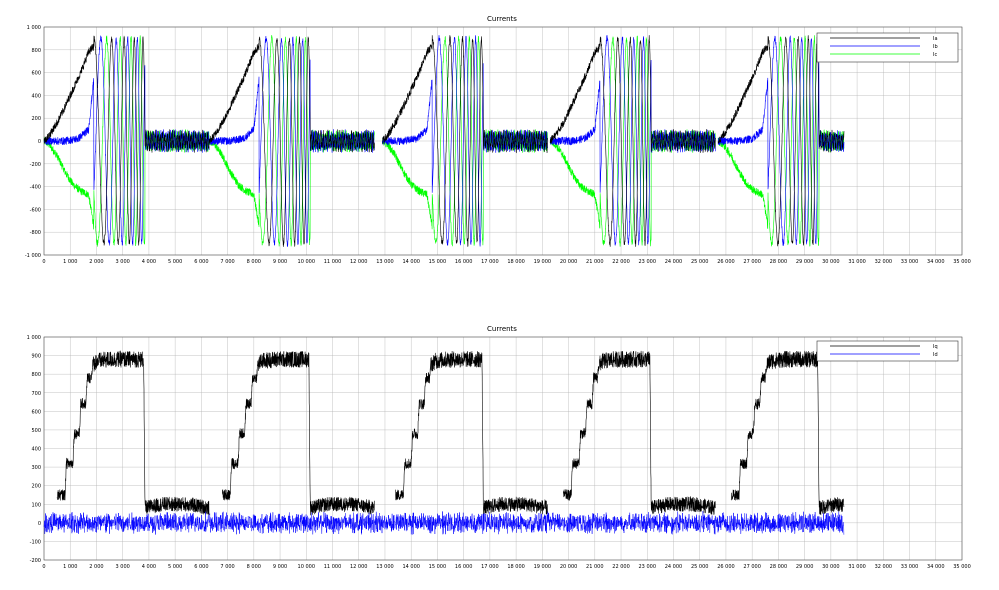  Describe the element at coordinates (444, 523) in the screenshot. I see `series-line-id` at that location.